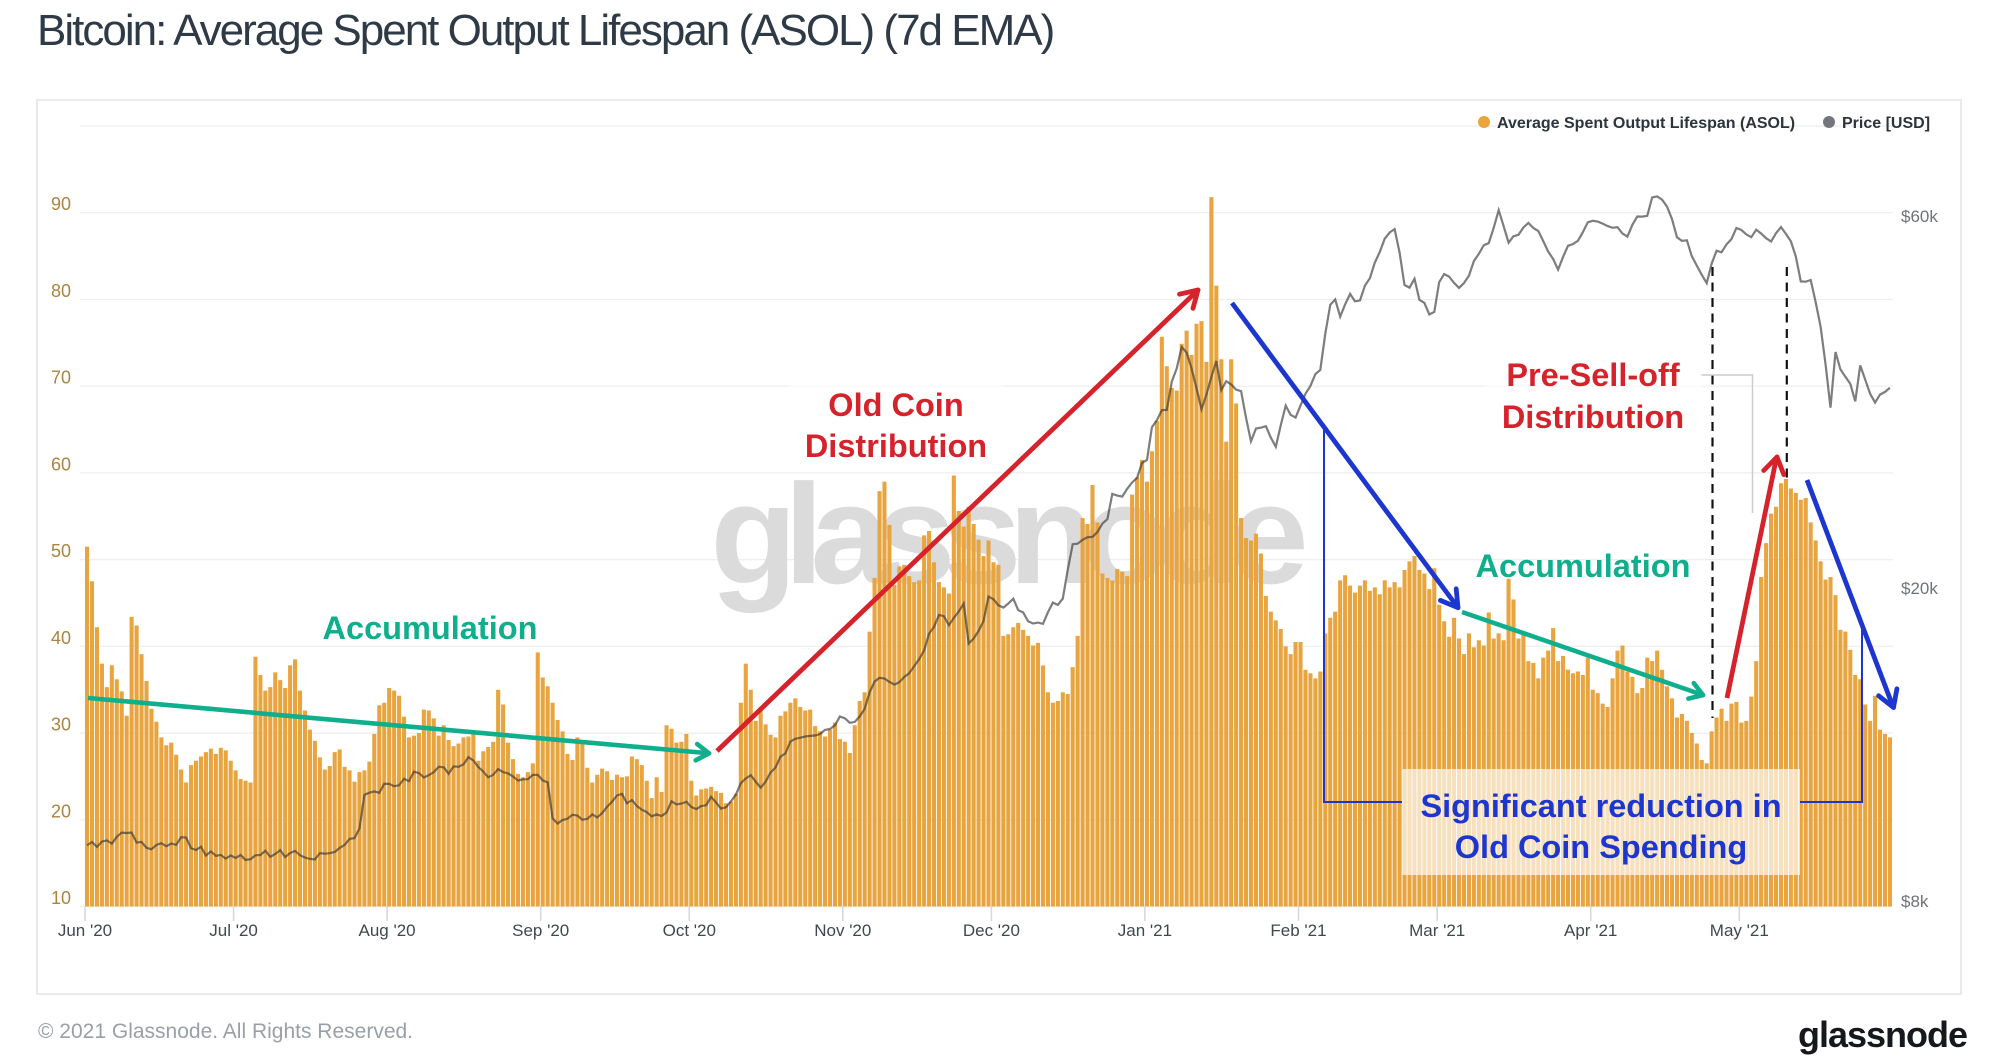 The height and width of the screenshot is (1058, 2000). I want to click on svg-text:Average Spent Output Lifespan: Average Spent Output Lifespan (ASOL), so click(1646, 123).